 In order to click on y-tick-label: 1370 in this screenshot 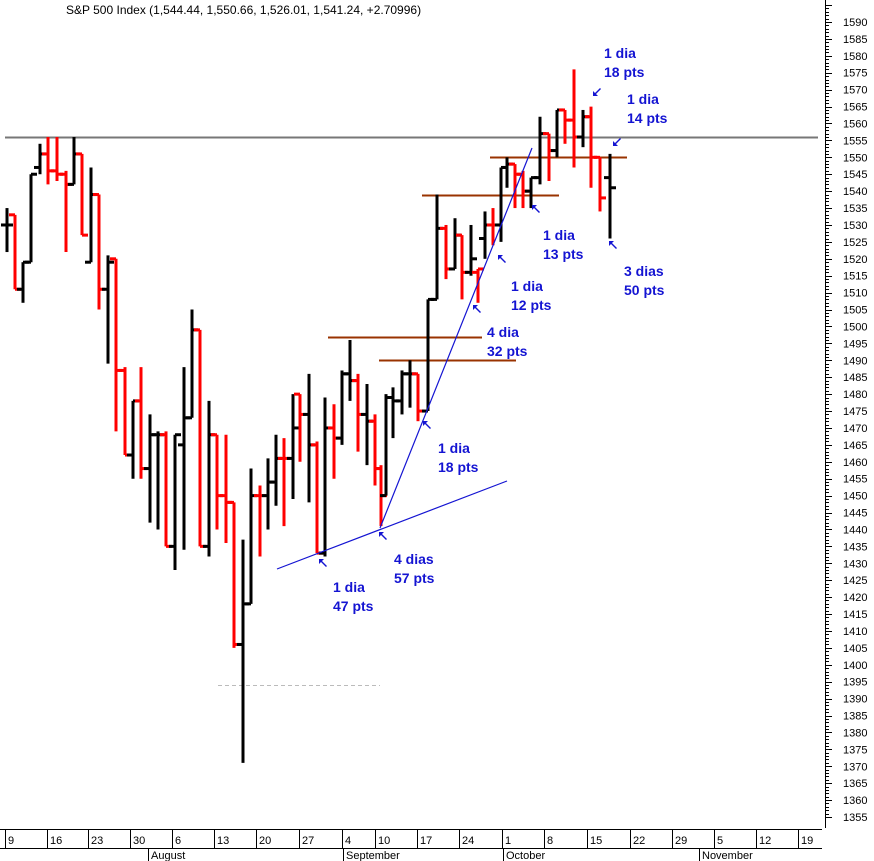, I will do `click(855, 767)`.